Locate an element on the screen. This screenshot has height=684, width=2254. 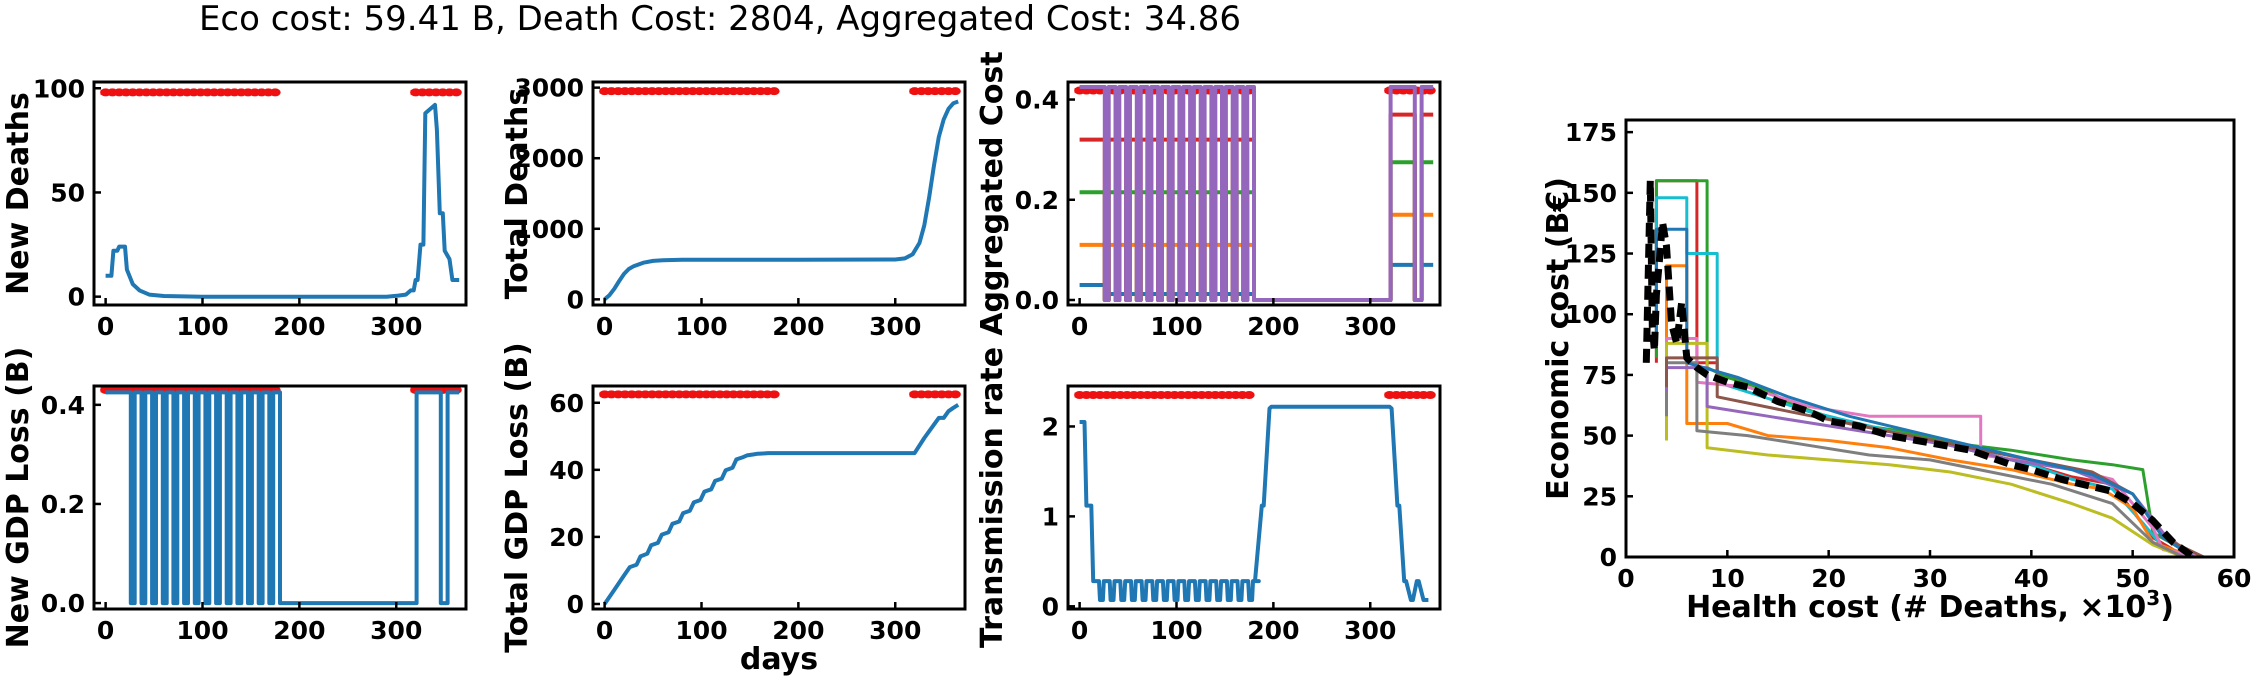
x-tick-label: 40 is located at coordinates (2031, 578).